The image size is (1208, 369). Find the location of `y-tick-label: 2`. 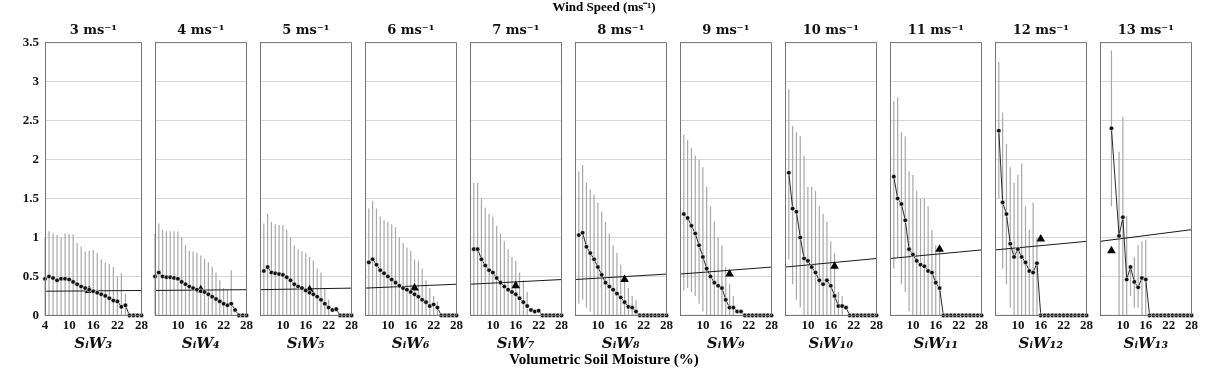

y-tick-label: 2 is located at coordinates (35, 158).